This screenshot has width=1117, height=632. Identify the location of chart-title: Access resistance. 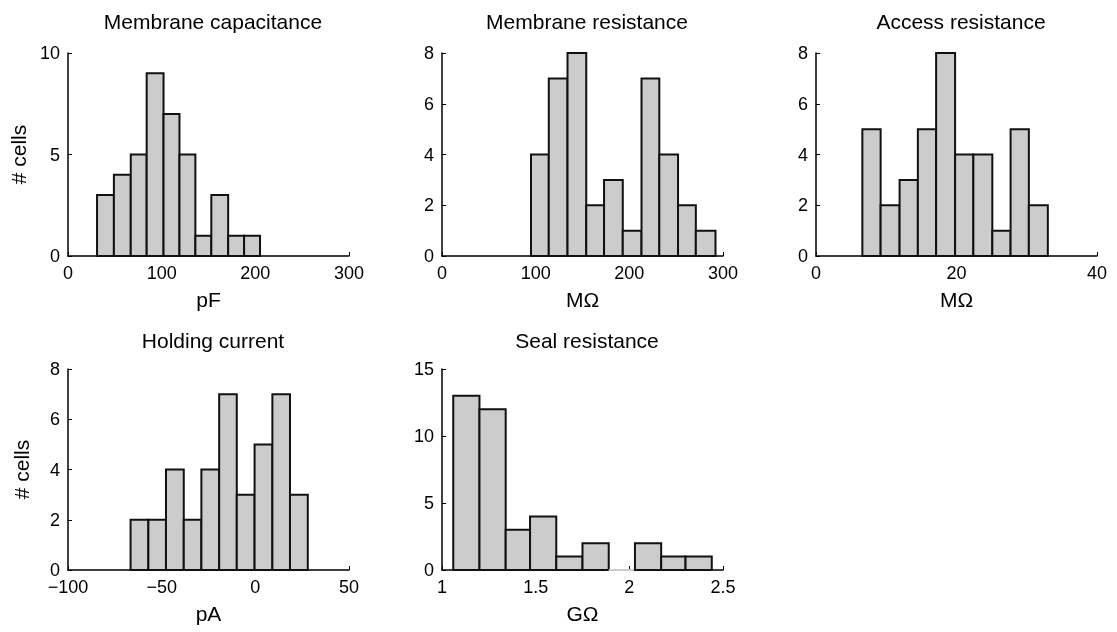
(961, 21).